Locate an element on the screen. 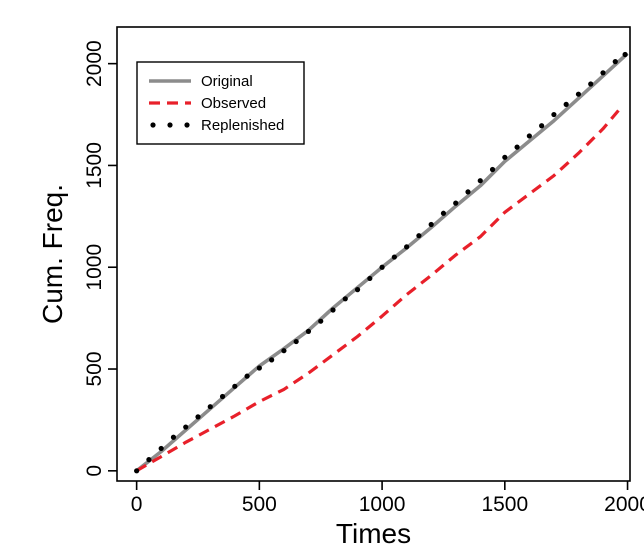 Image resolution: width=644 pixels, height=555 pixels. x-tick-label: 1500 is located at coordinates (504, 504).